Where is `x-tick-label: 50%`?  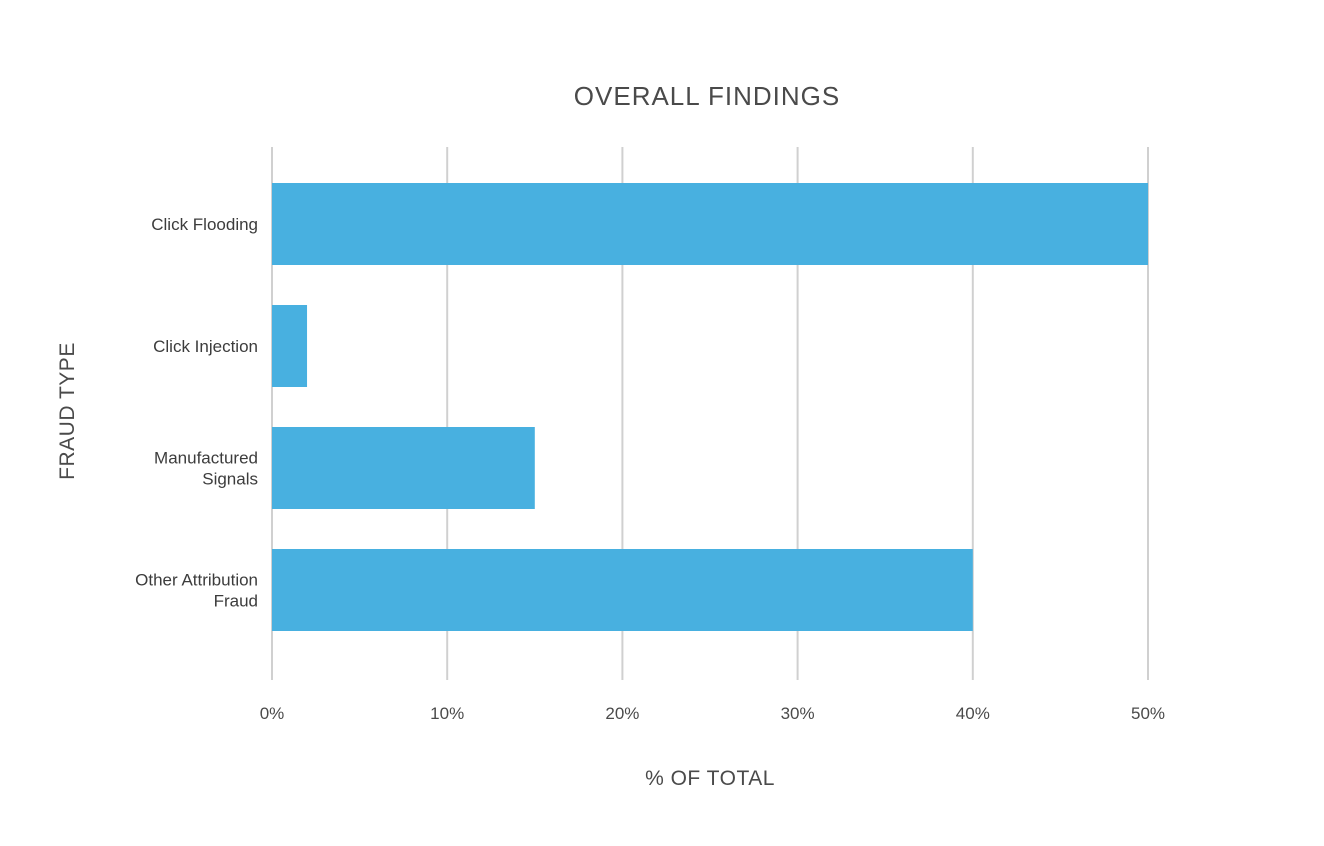 x-tick-label: 50% is located at coordinates (1148, 713).